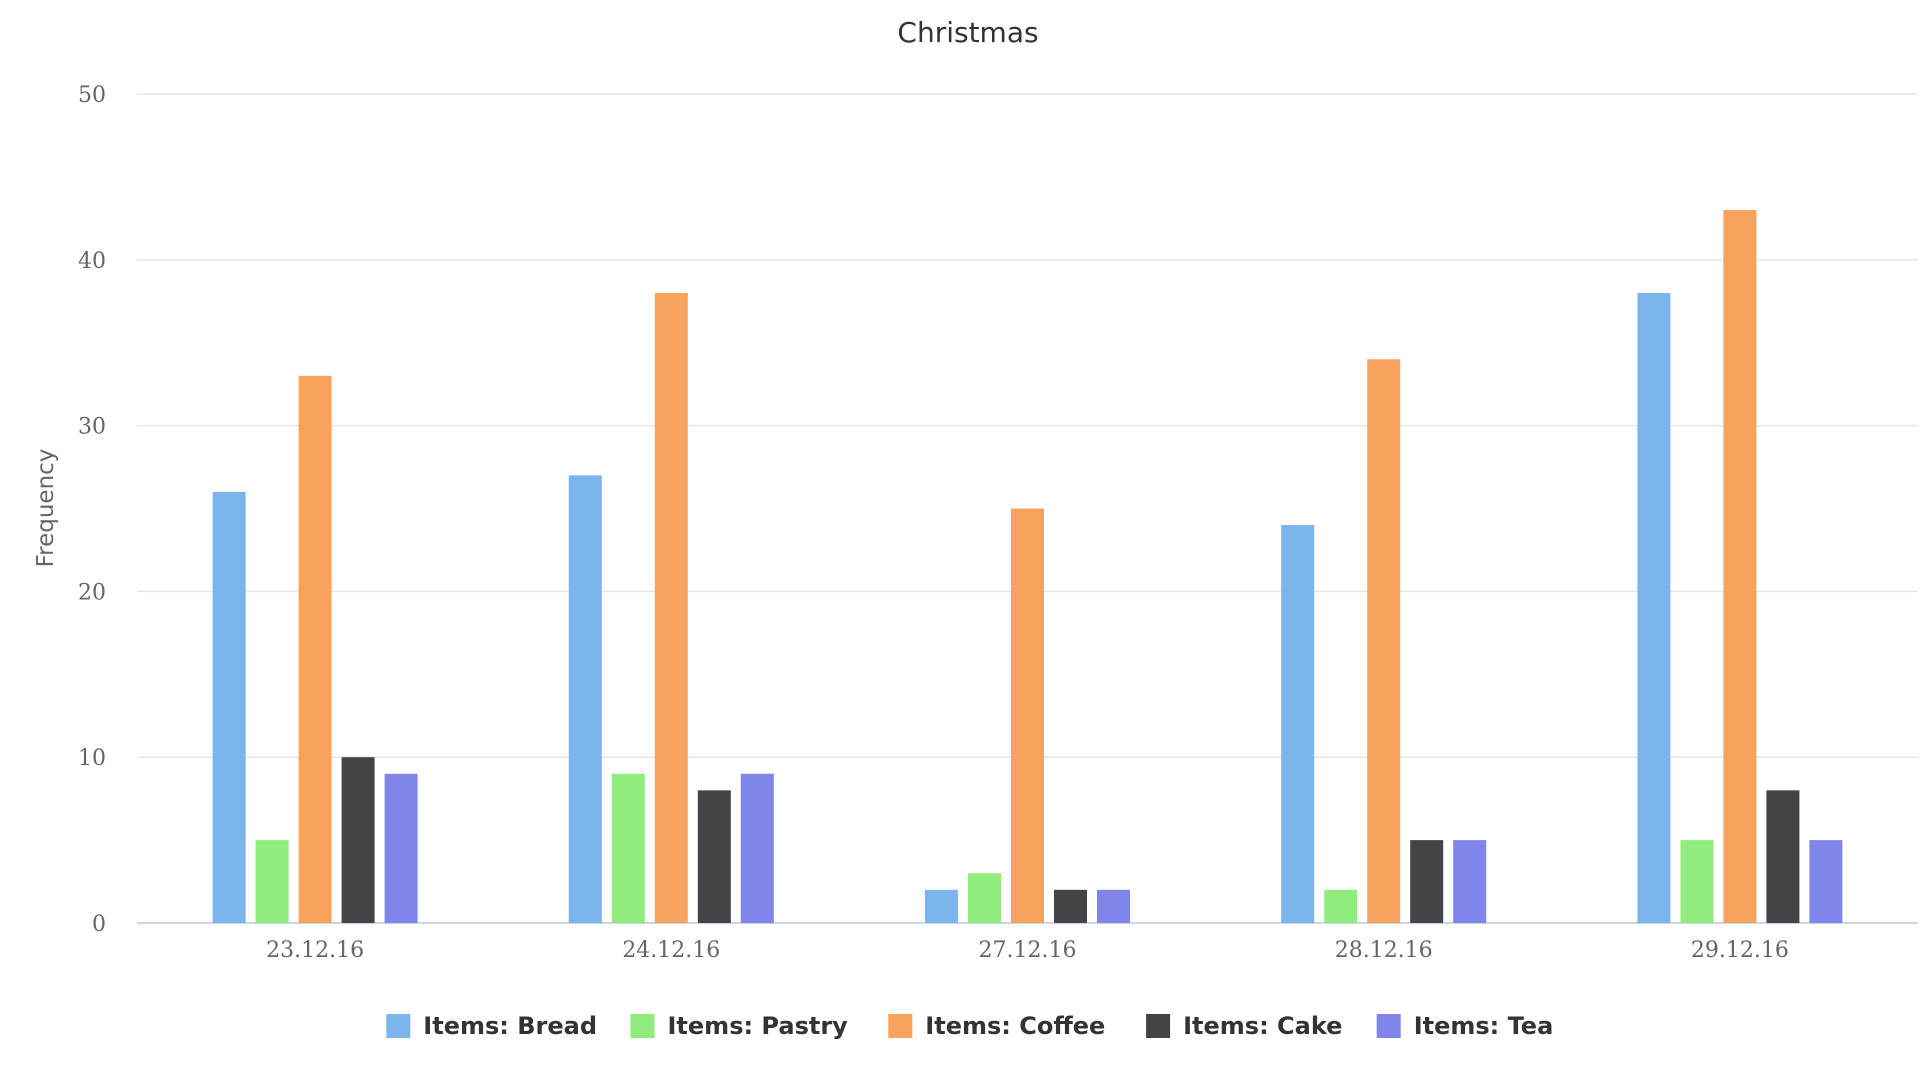  Describe the element at coordinates (967, 32) in the screenshot. I see `chart-title: Christmas` at that location.